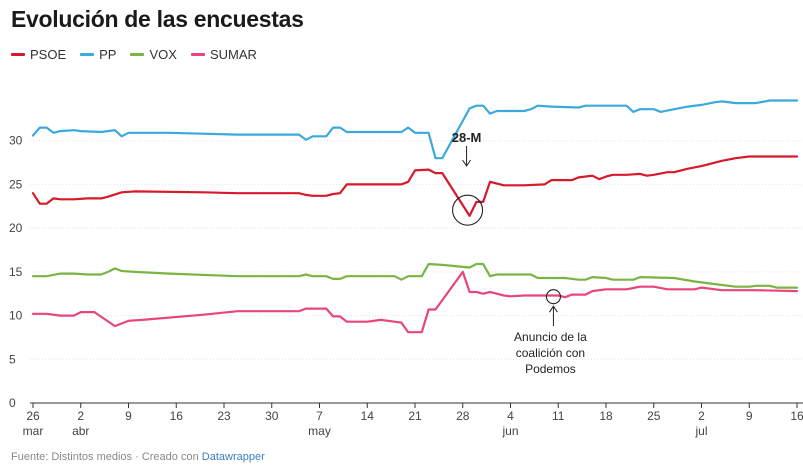 The height and width of the screenshot is (470, 803). What do you see at coordinates (33, 431) in the screenshot?
I see `x-tick-month-label: mar` at bounding box center [33, 431].